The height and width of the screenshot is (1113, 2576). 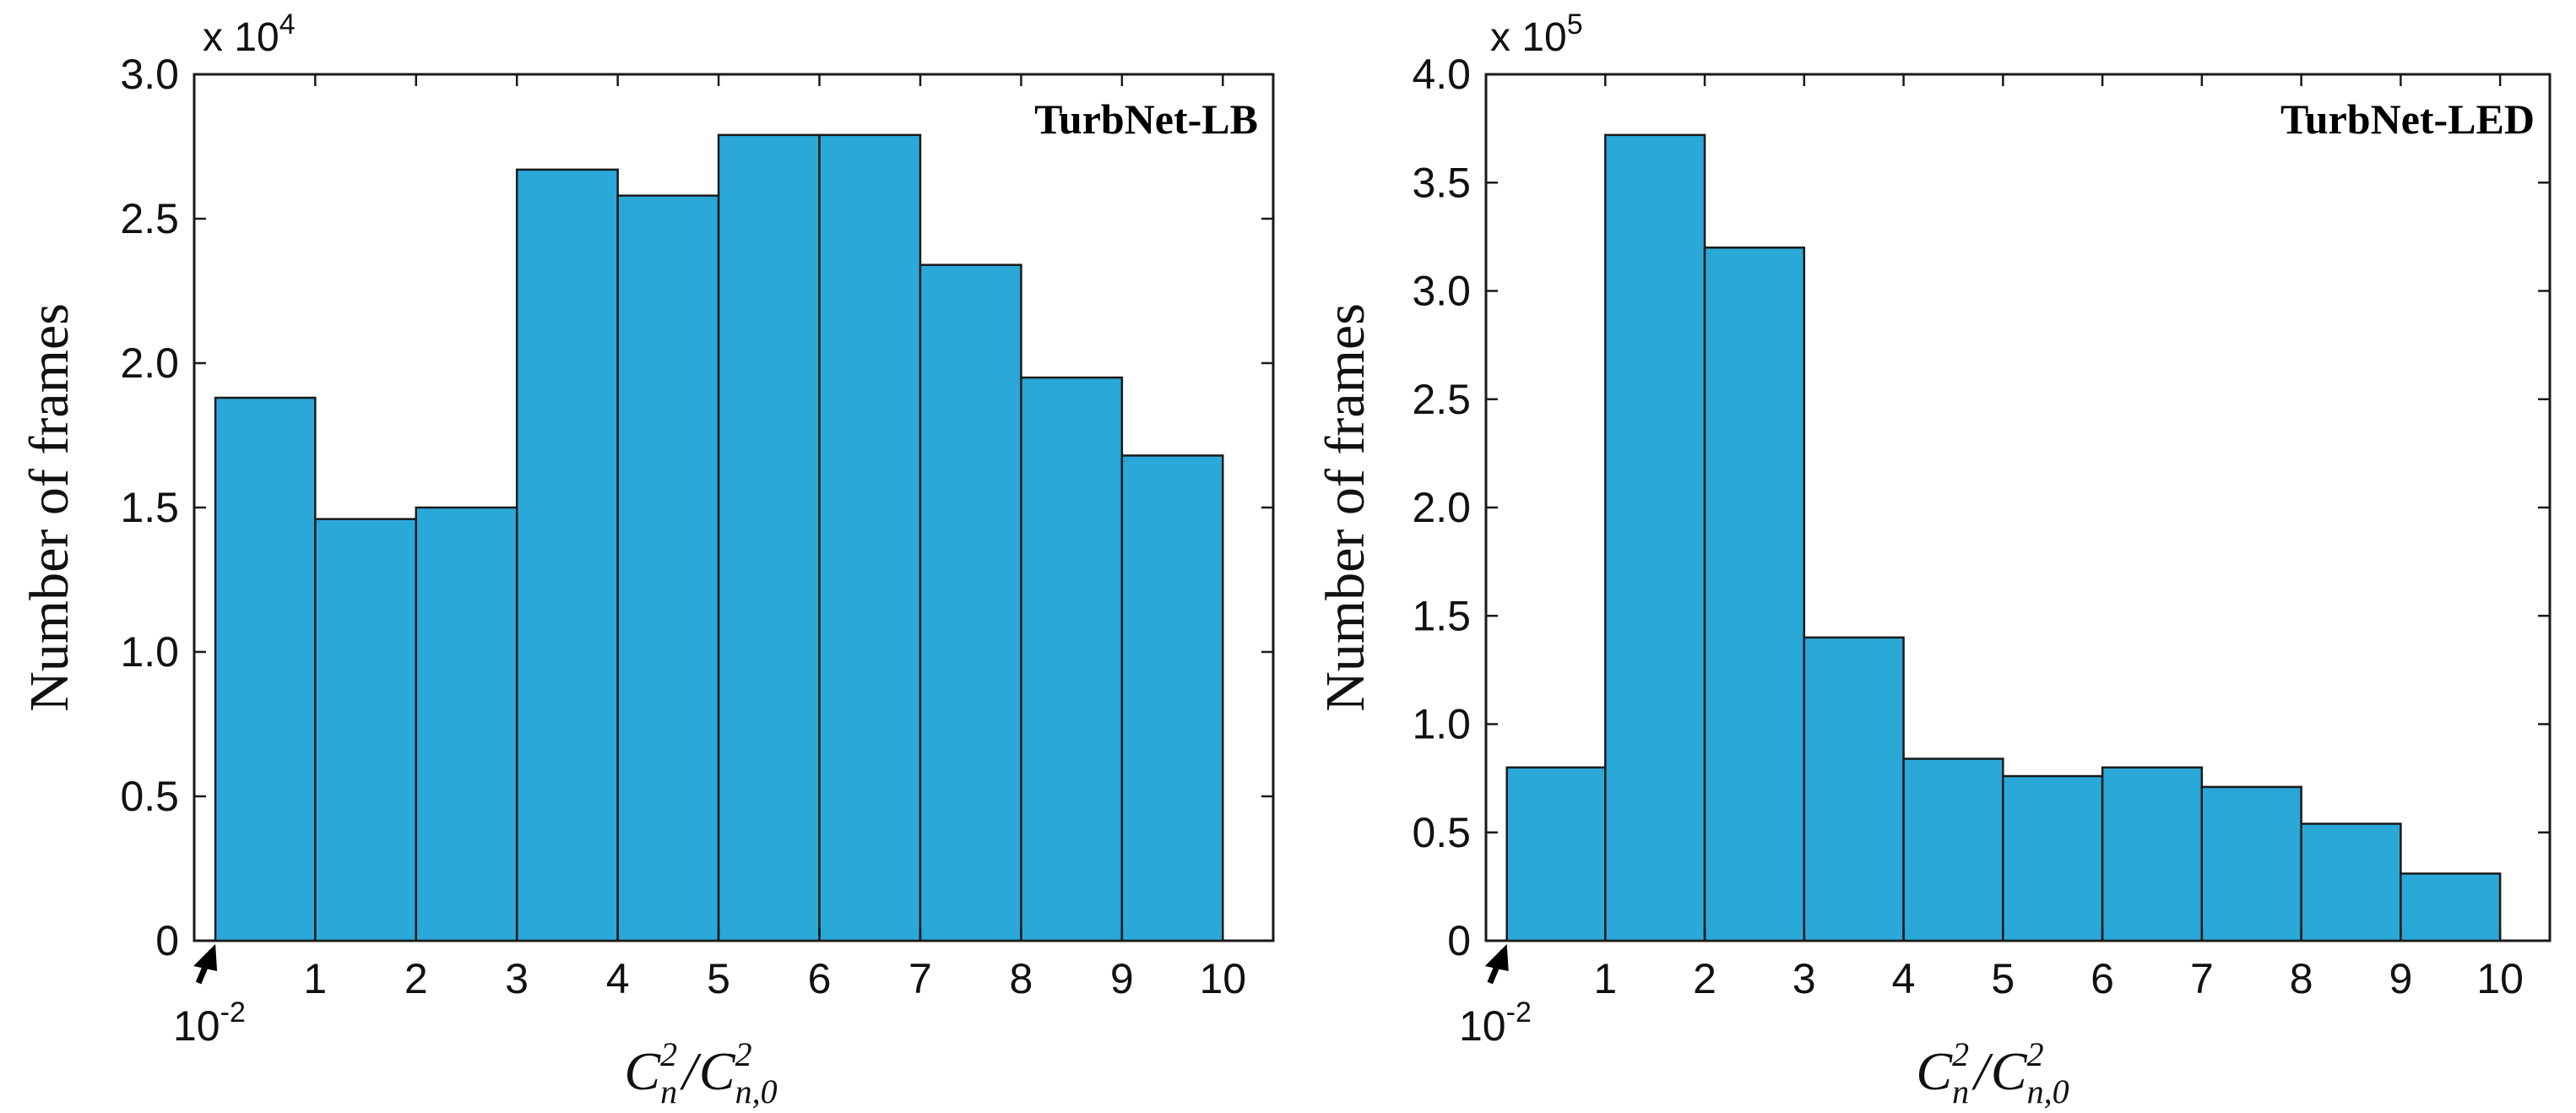 What do you see at coordinates (1146, 119) in the screenshot?
I see `chart-title: TurbNet-LB` at bounding box center [1146, 119].